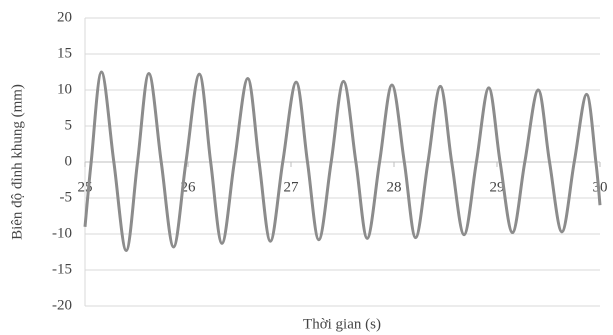  I want to click on x-tick-label: 28, so click(394, 187).